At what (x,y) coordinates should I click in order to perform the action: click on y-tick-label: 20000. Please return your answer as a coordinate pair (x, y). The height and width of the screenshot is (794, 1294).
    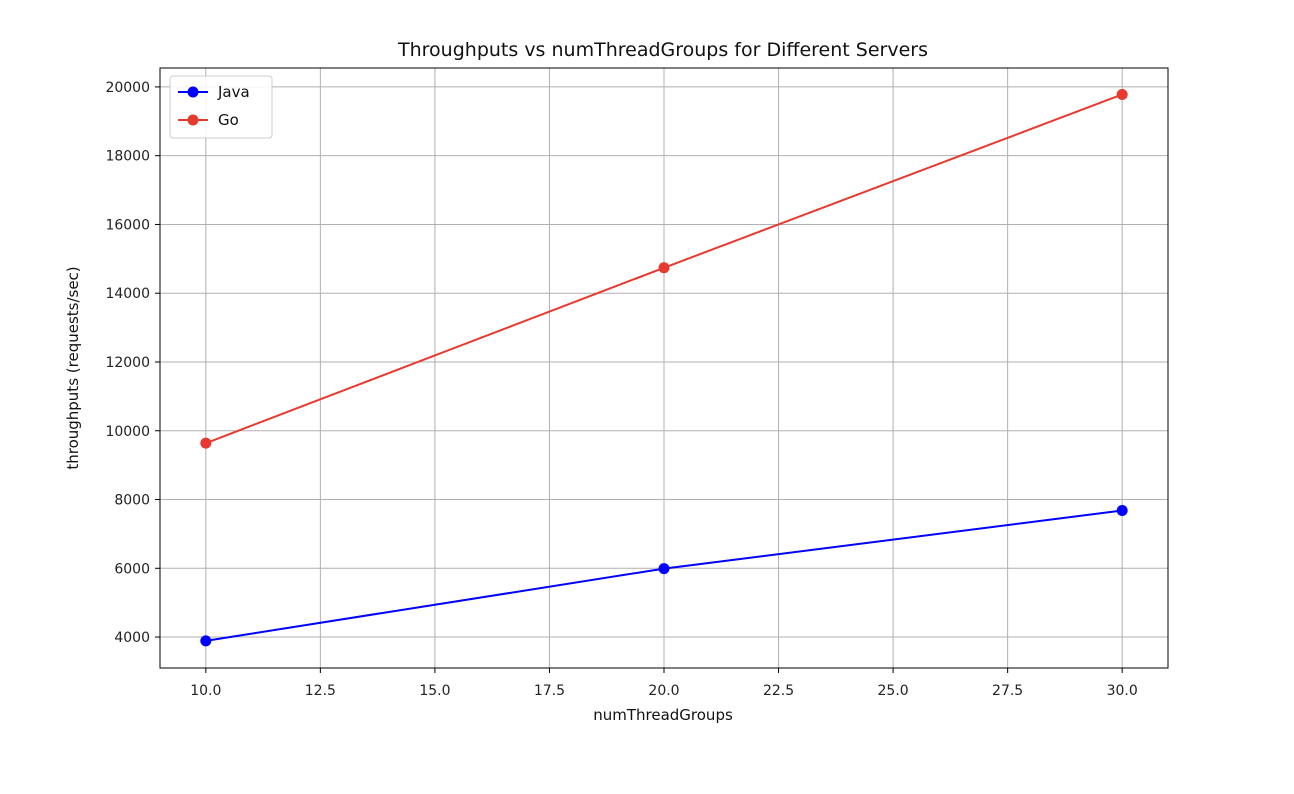
    Looking at the image, I should click on (127, 88).